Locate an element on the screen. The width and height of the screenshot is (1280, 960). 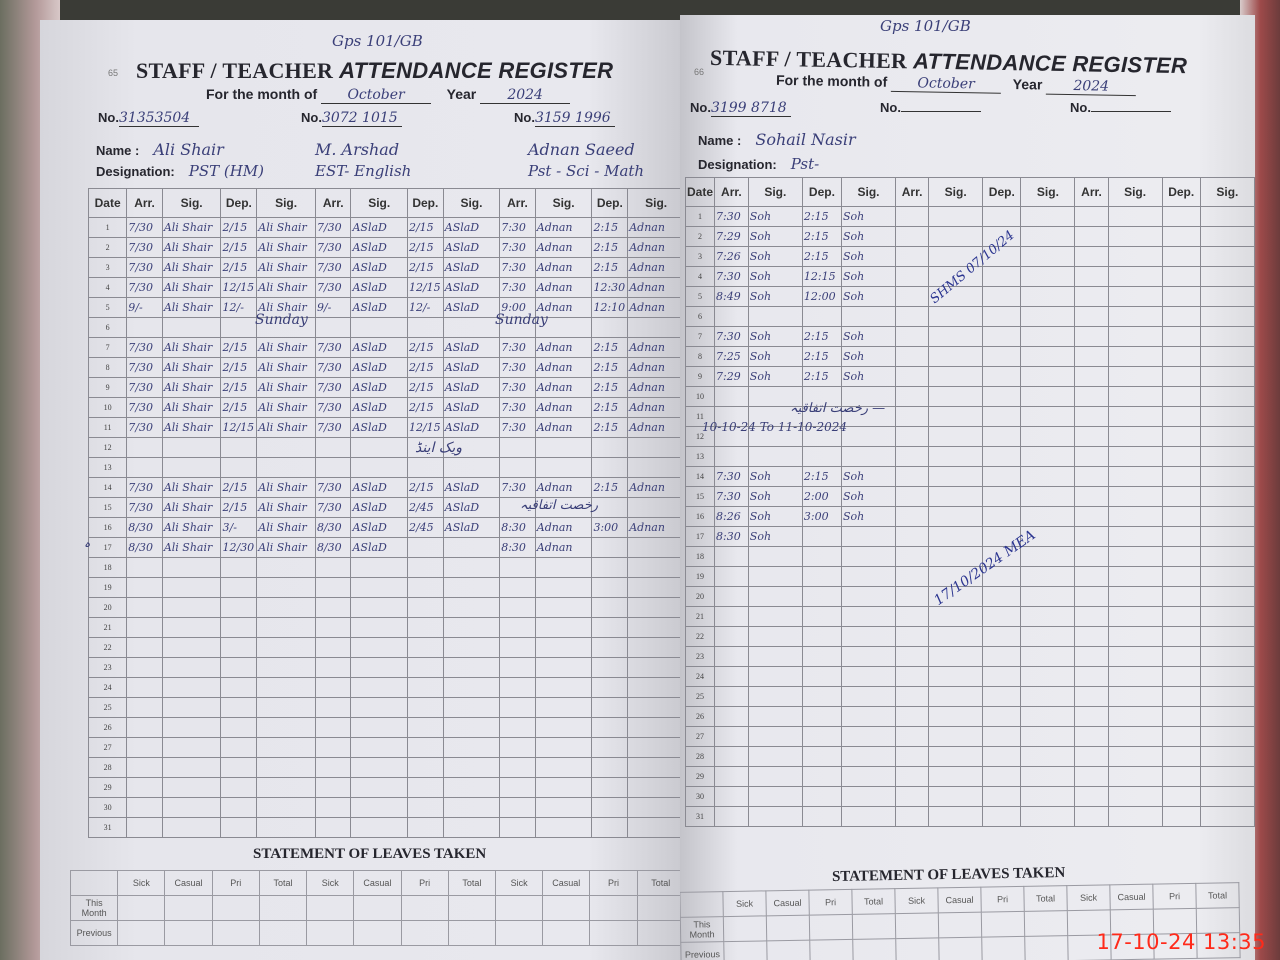
column-header: Dep. is located at coordinates (1181, 192).